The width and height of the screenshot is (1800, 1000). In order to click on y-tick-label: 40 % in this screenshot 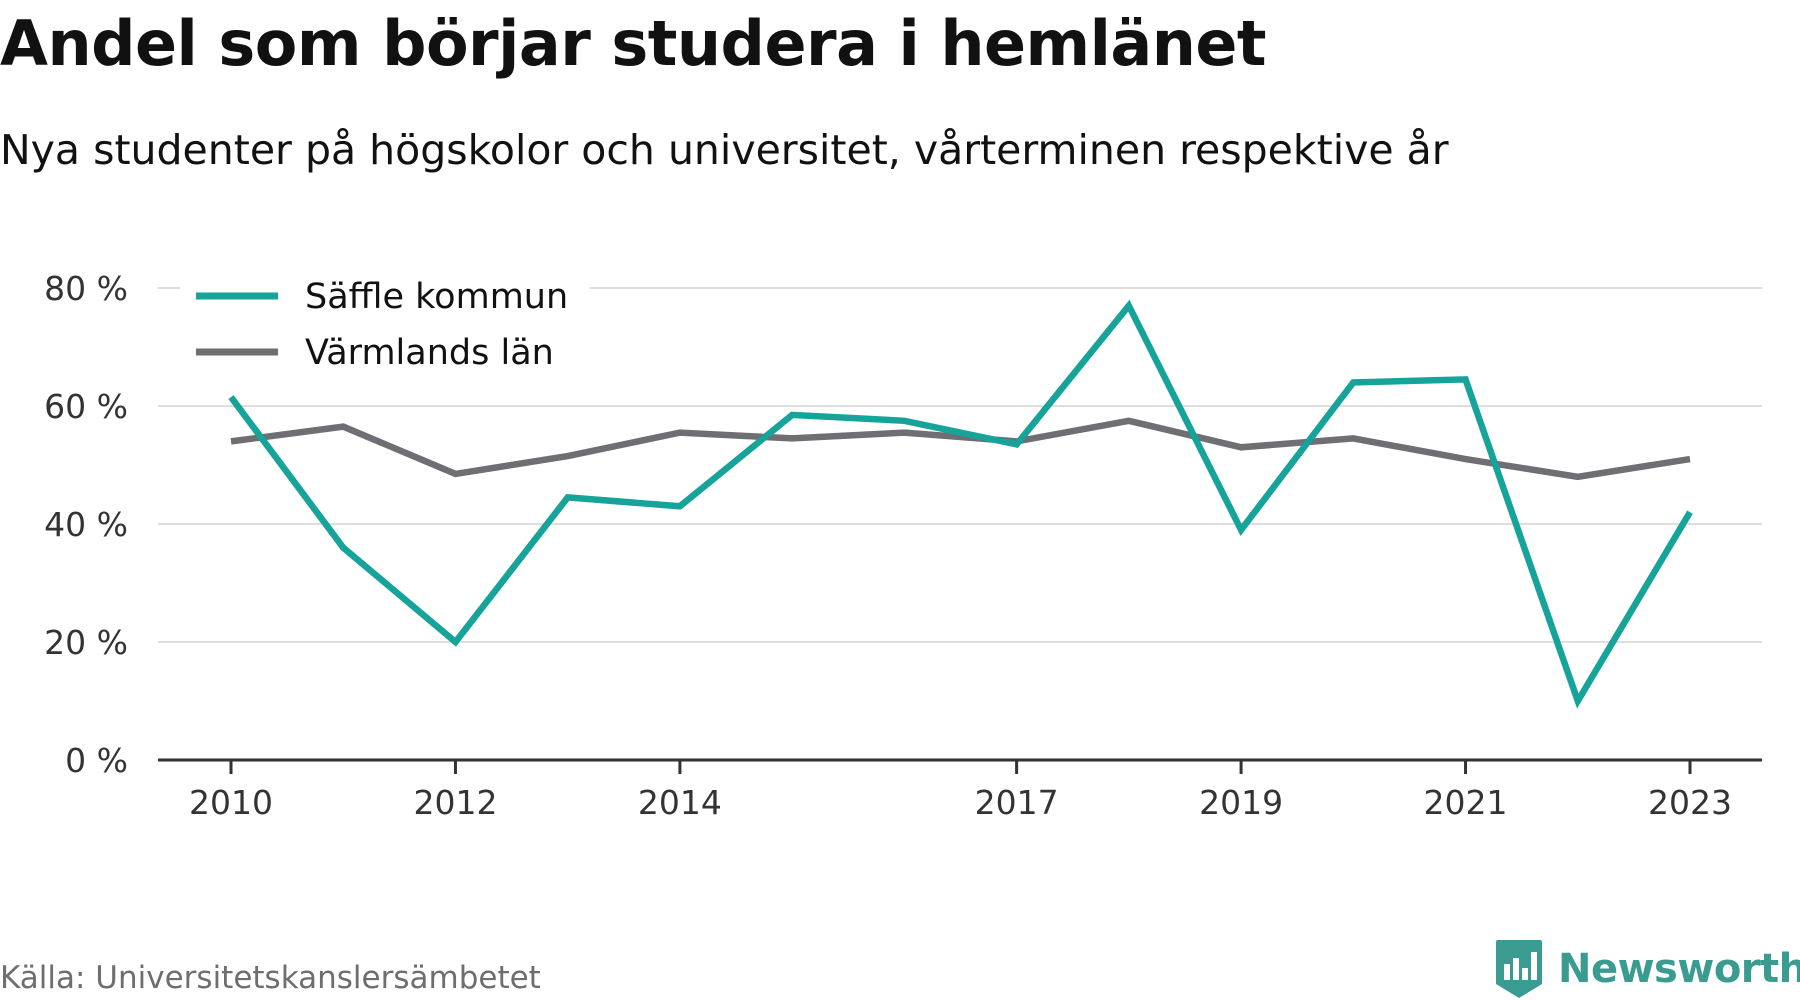, I will do `click(86, 524)`.